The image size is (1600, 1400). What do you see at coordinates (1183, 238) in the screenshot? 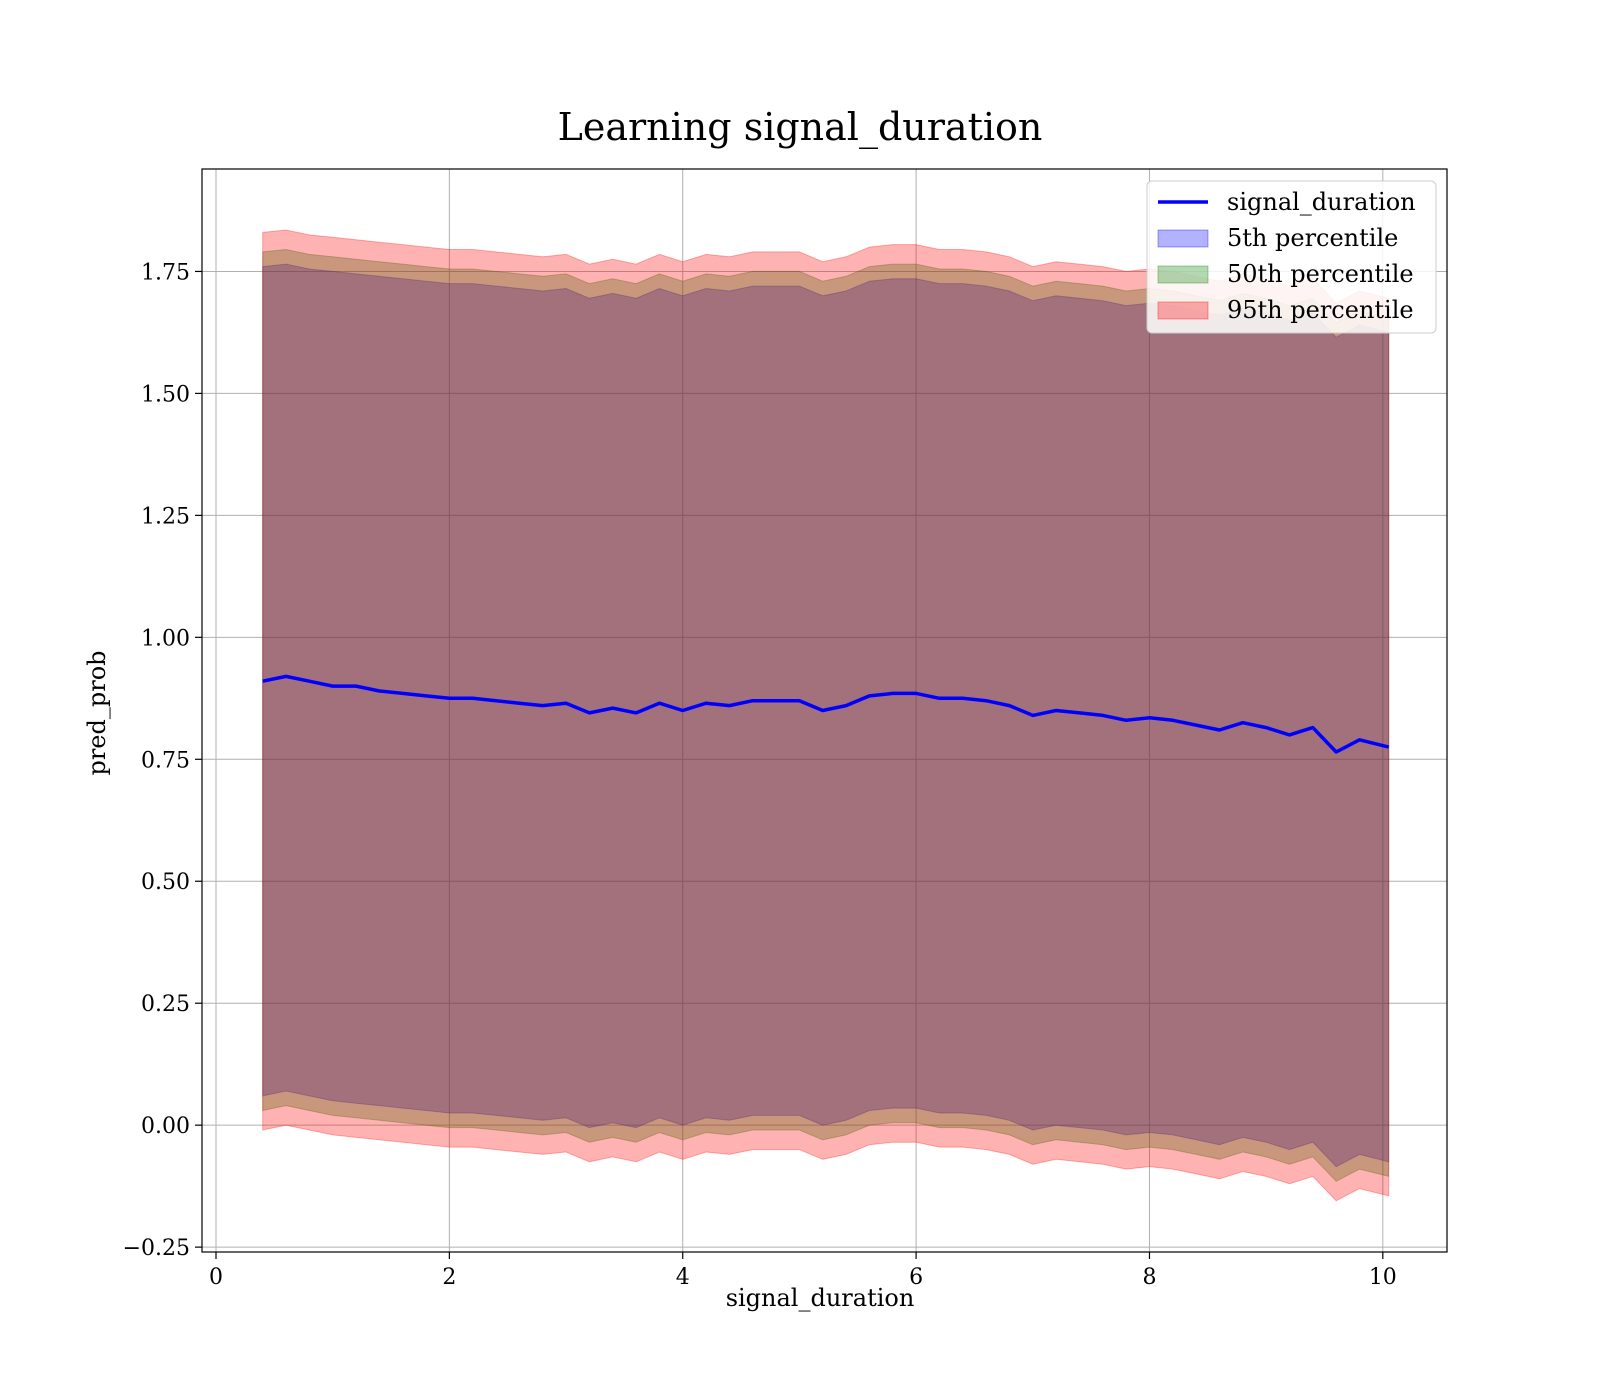
I see `legend-swatch-5th-percentile` at bounding box center [1183, 238].